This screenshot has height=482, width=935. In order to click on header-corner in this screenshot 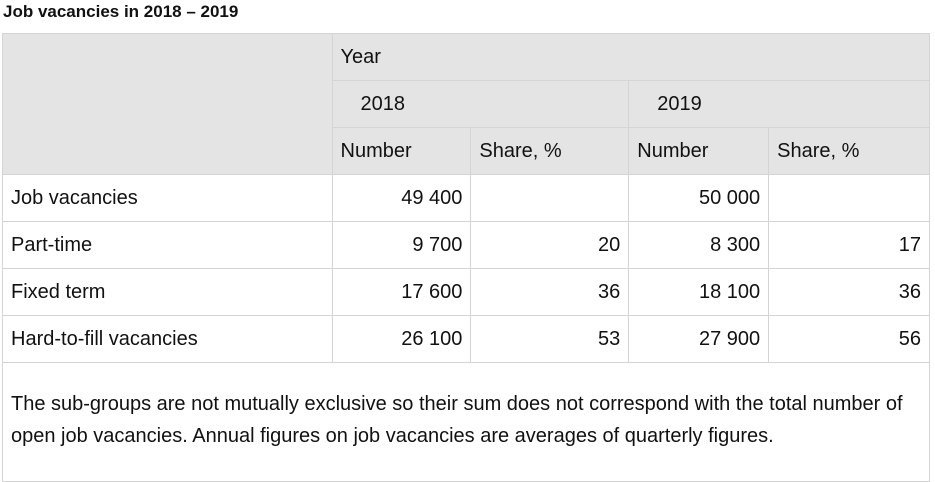, I will do `click(167, 104)`.